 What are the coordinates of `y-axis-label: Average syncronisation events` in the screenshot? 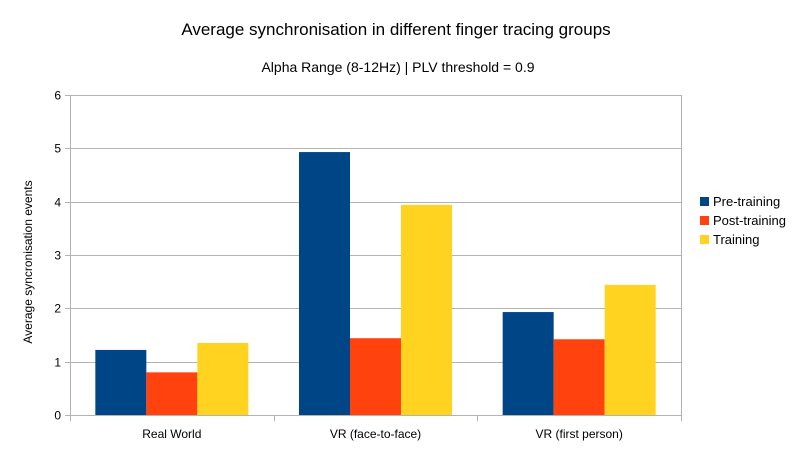 It's located at (28, 261).